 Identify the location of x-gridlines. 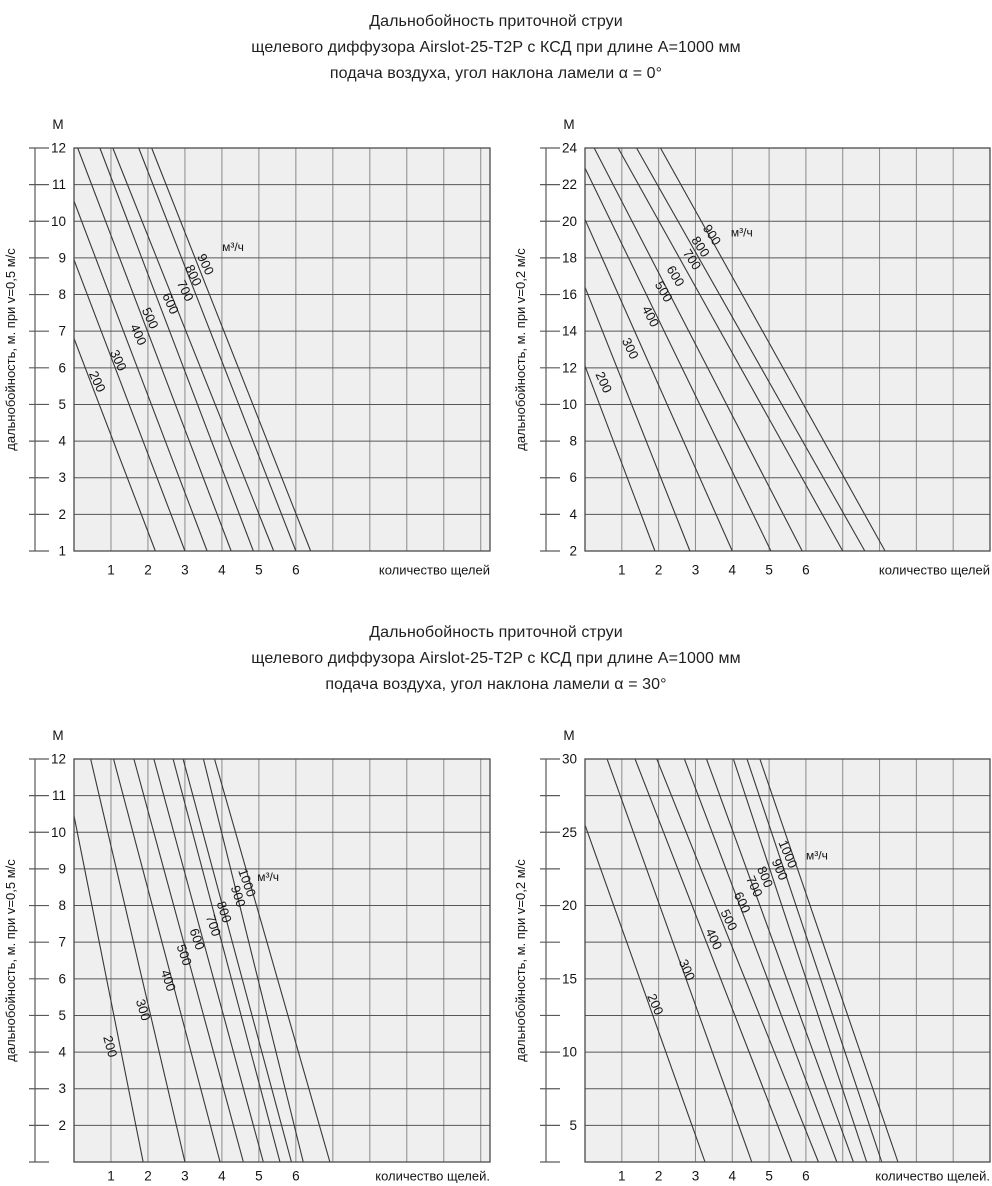
(296, 349).